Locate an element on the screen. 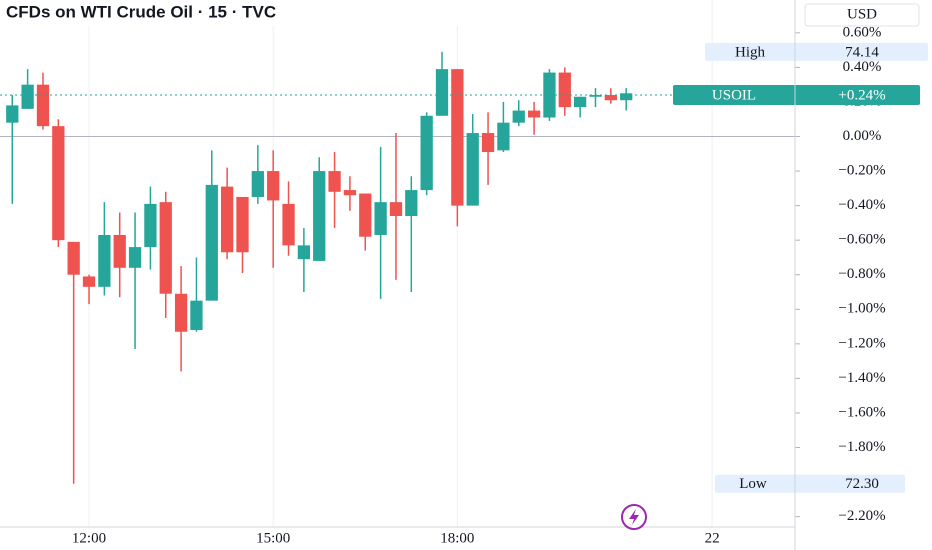 The width and height of the screenshot is (932, 550). last-price-label: +0.24% is located at coordinates (861, 95).